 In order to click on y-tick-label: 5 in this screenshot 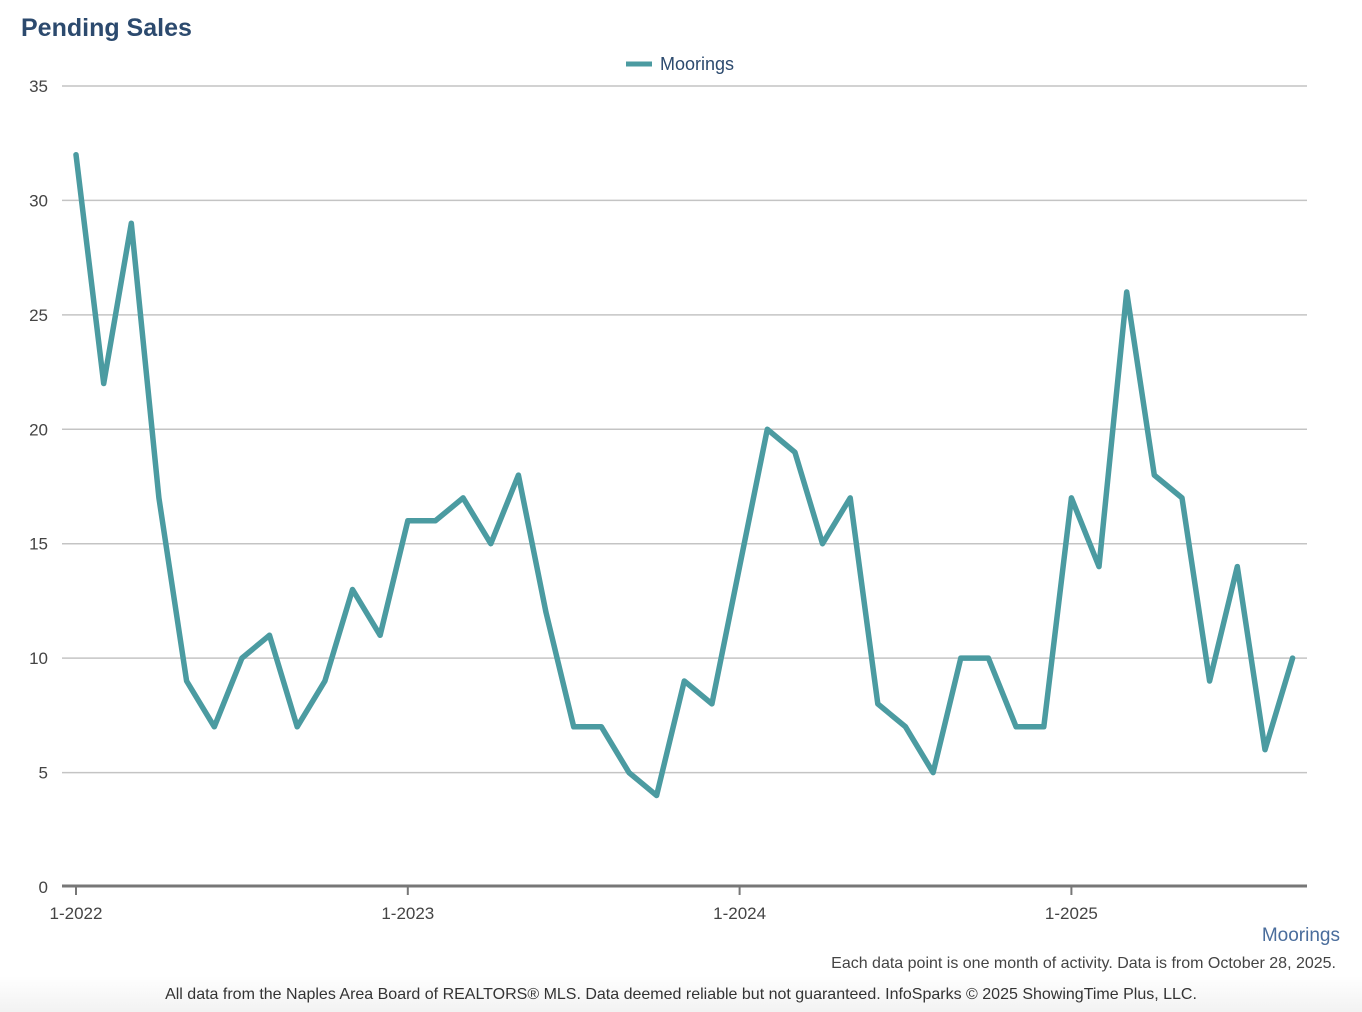, I will do `click(43, 773)`.